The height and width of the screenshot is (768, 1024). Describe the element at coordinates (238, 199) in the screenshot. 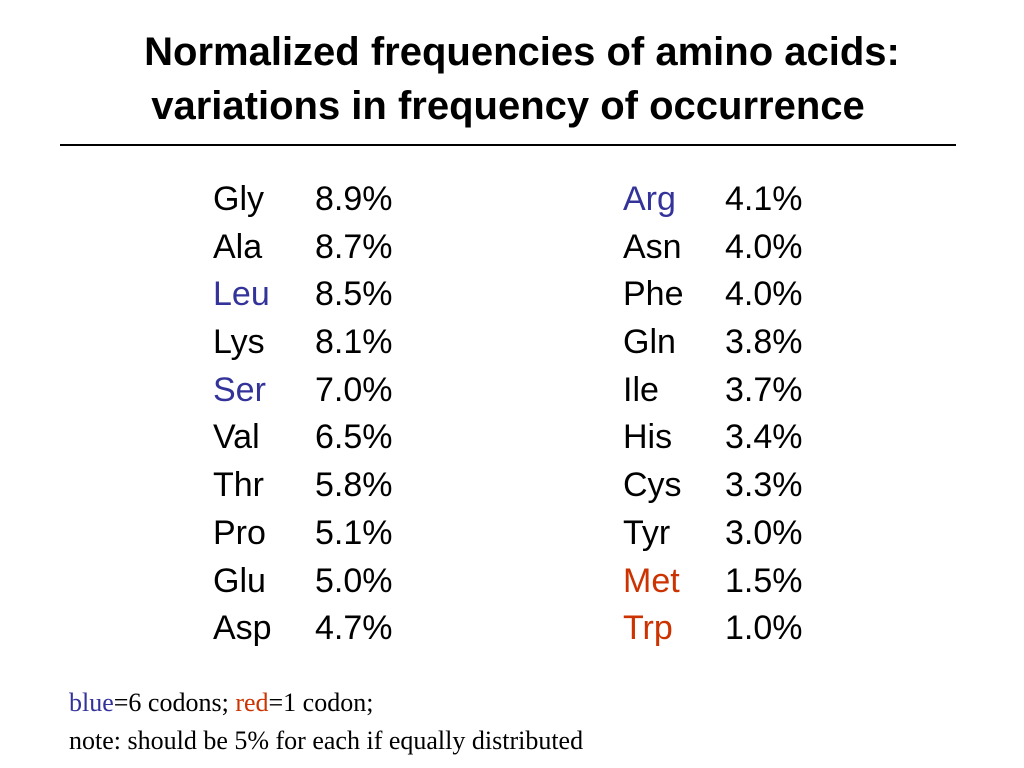

I see `amino-acid-name: Gly` at that location.